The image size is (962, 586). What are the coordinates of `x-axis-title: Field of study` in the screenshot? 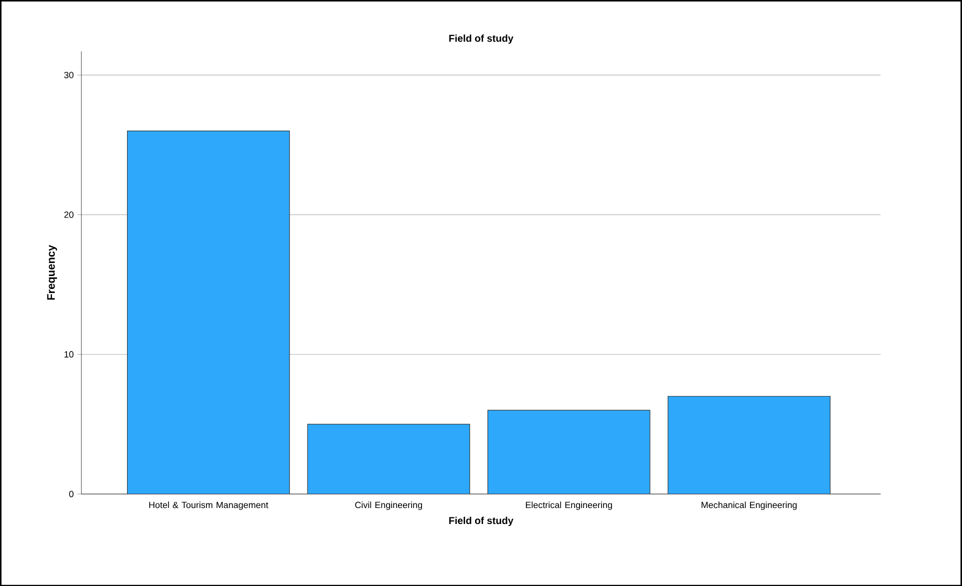 It's located at (481, 521).